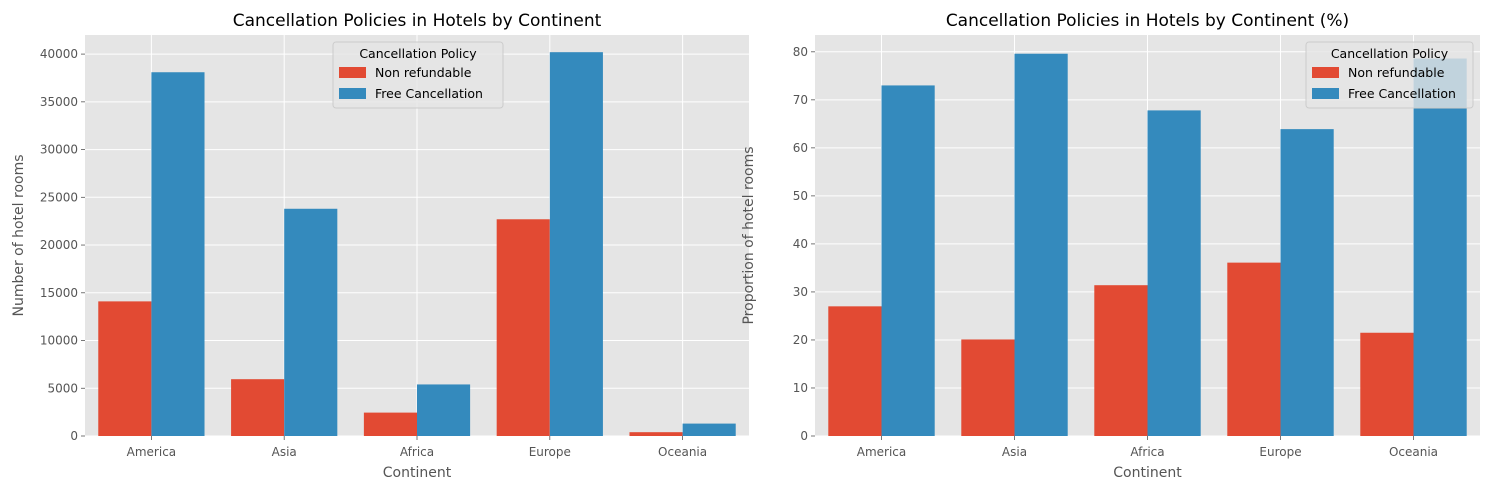 The width and height of the screenshot is (1489, 490). I want to click on y-tick-label: 50, so click(800, 196).